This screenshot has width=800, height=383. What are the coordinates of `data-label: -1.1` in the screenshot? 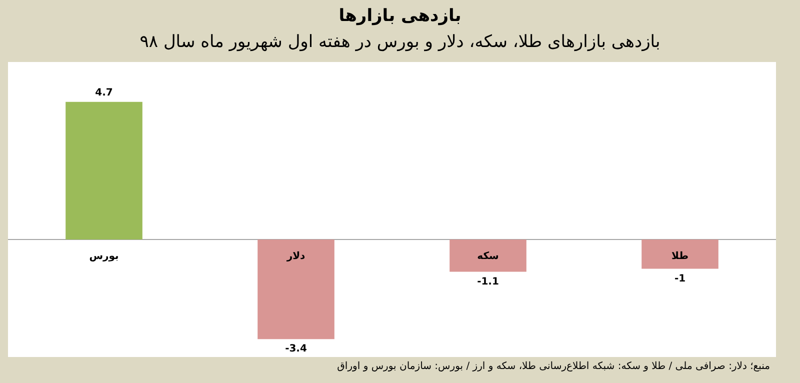 It's located at (488, 282).